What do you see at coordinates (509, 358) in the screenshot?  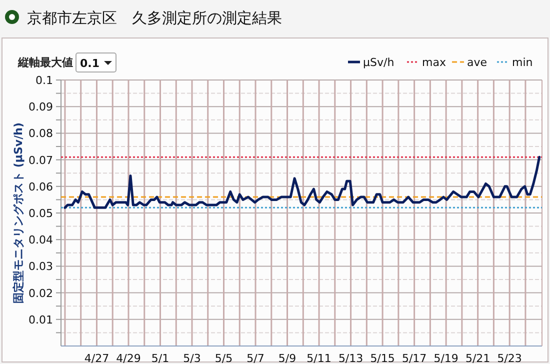 I see `x-tick-label: 5/23` at bounding box center [509, 358].